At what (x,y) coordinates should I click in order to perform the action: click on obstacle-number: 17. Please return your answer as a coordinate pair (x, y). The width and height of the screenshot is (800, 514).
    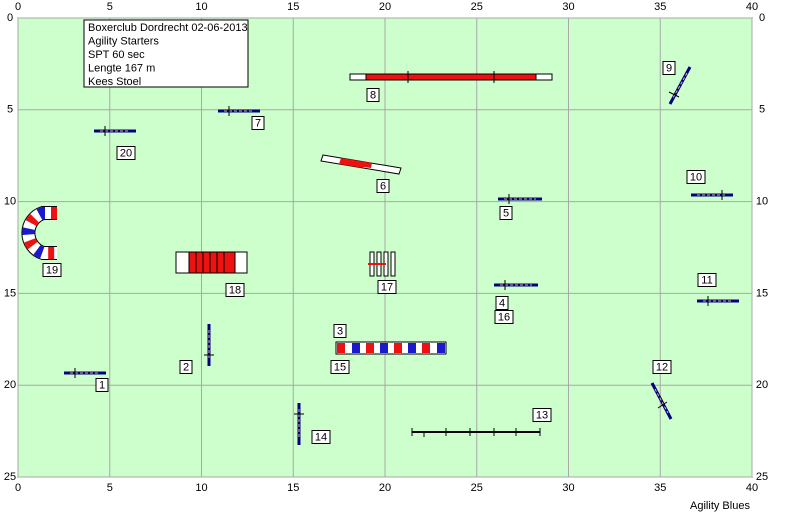
    Looking at the image, I should click on (387, 287).